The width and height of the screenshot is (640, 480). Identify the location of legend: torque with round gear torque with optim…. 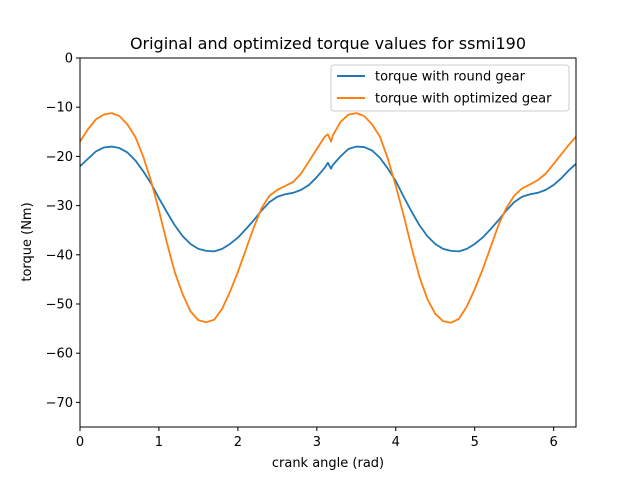
(450, 88).